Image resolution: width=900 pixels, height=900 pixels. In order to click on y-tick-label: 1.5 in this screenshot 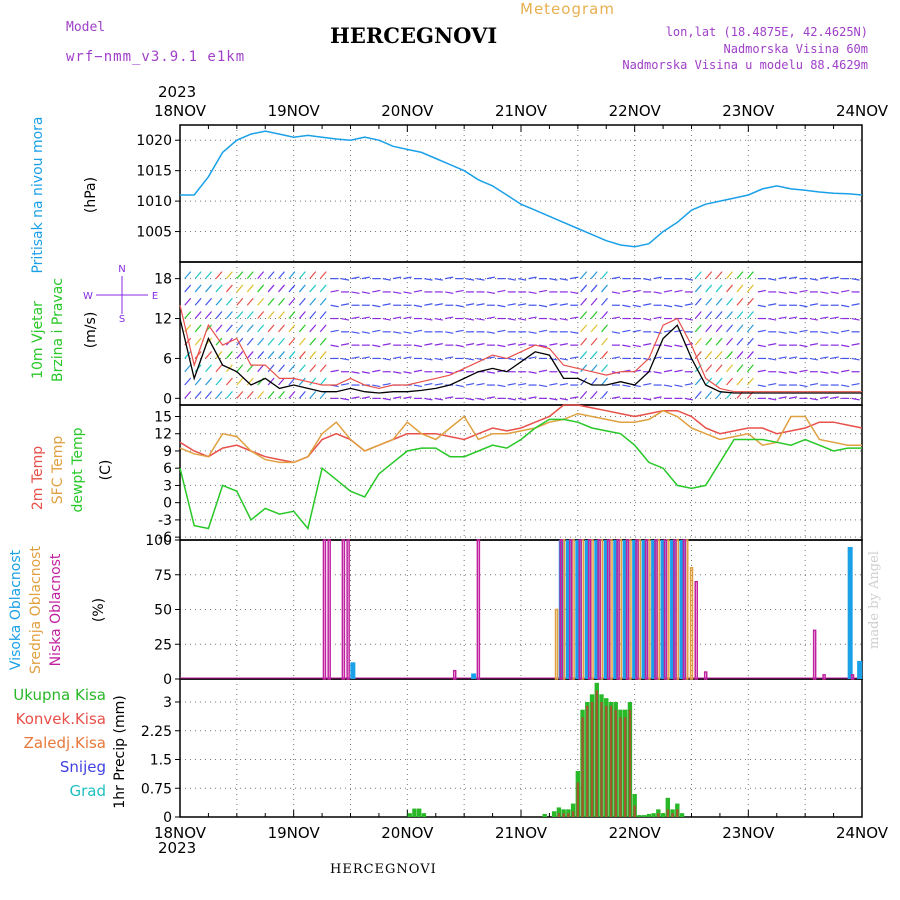, I will do `click(161, 761)`.